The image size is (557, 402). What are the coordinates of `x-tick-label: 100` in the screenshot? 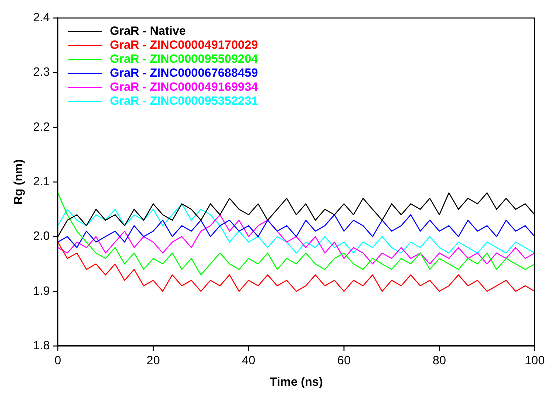 It's located at (535, 361).